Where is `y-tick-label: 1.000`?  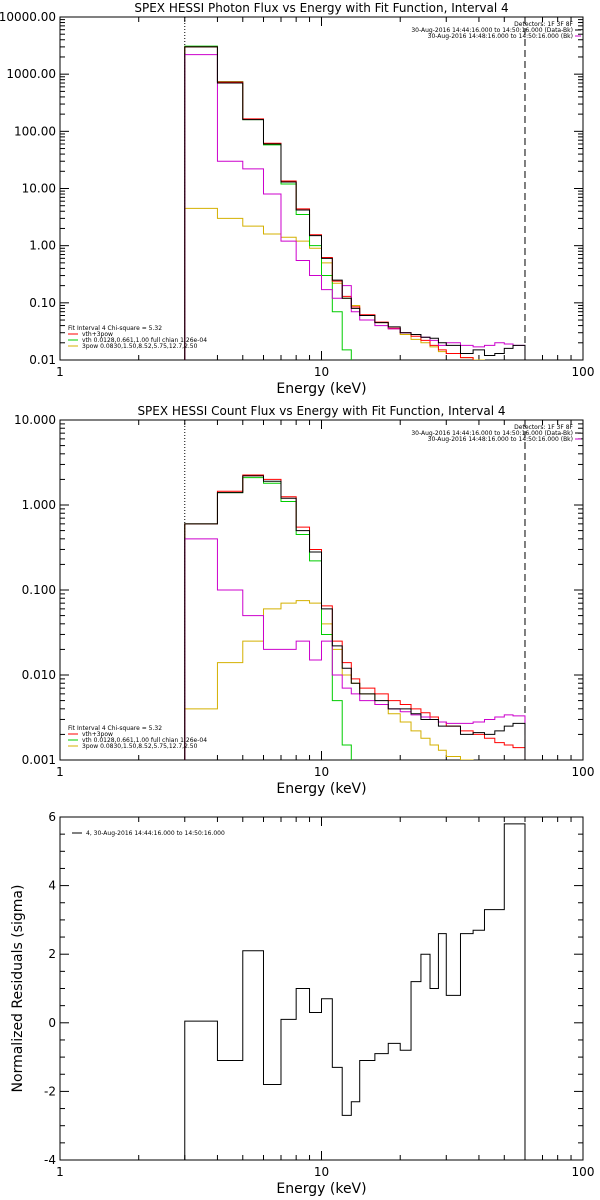
y-tick-label: 1.000 is located at coordinates (39, 505).